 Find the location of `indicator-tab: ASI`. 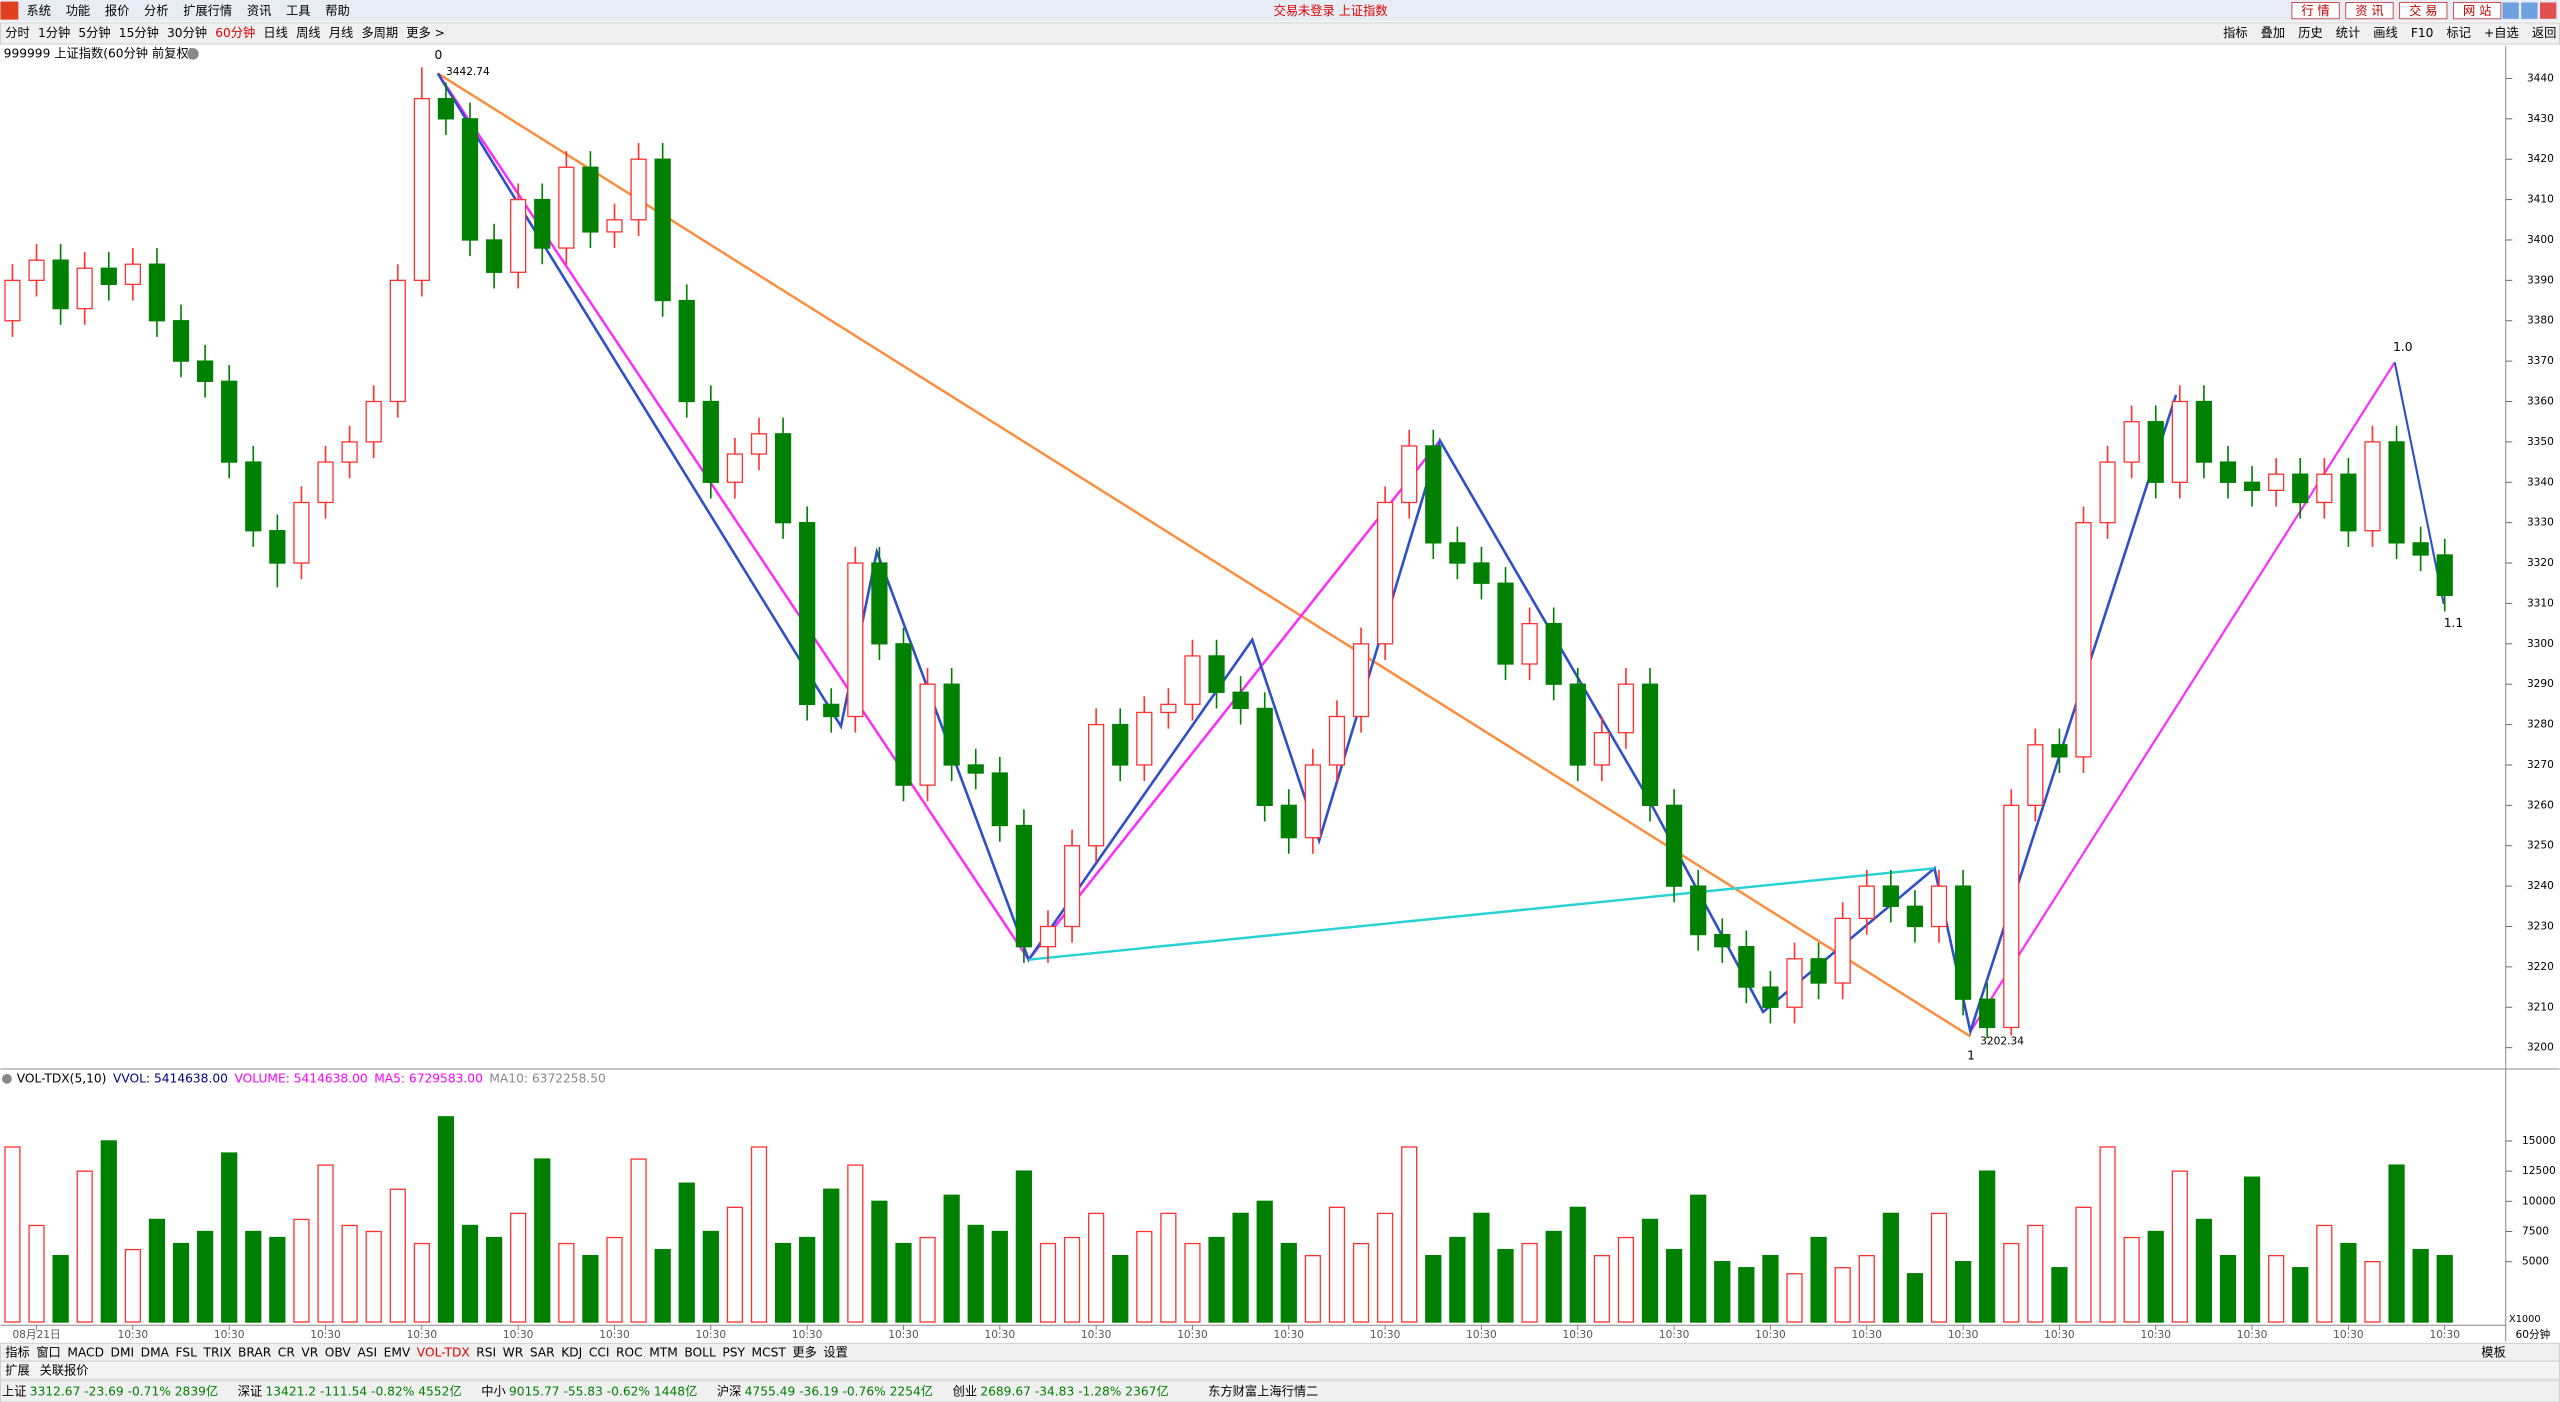

indicator-tab: ASI is located at coordinates (367, 1353).